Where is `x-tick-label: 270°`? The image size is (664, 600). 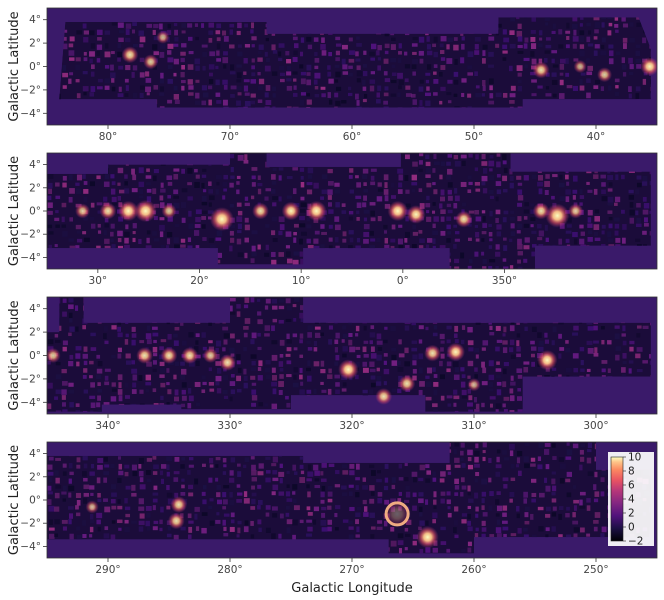
x-tick-label: 270° is located at coordinates (351, 570).